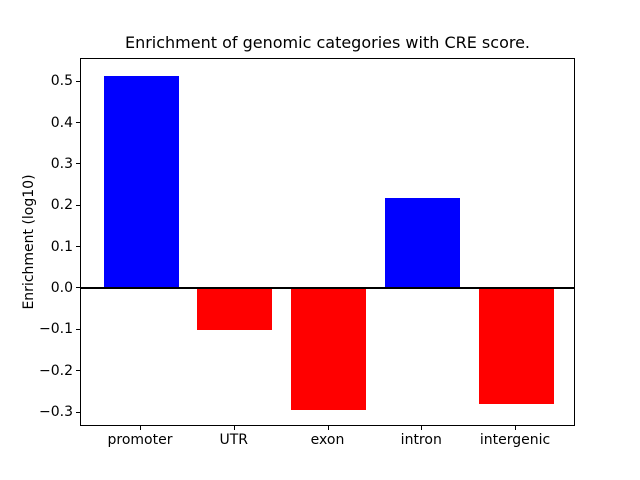 This screenshot has height=480, width=640. I want to click on y-tick-label: −0.2, so click(56, 370).